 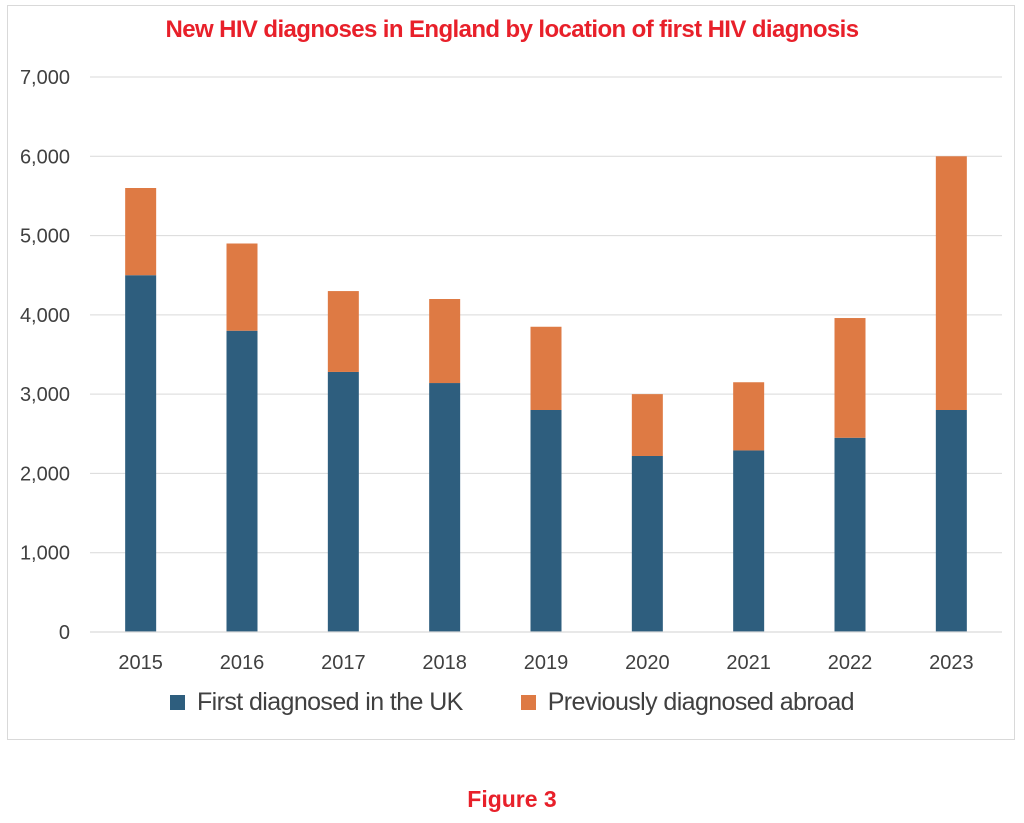 What do you see at coordinates (45, 395) in the screenshot?
I see `y-tick-label: 3,000` at bounding box center [45, 395].